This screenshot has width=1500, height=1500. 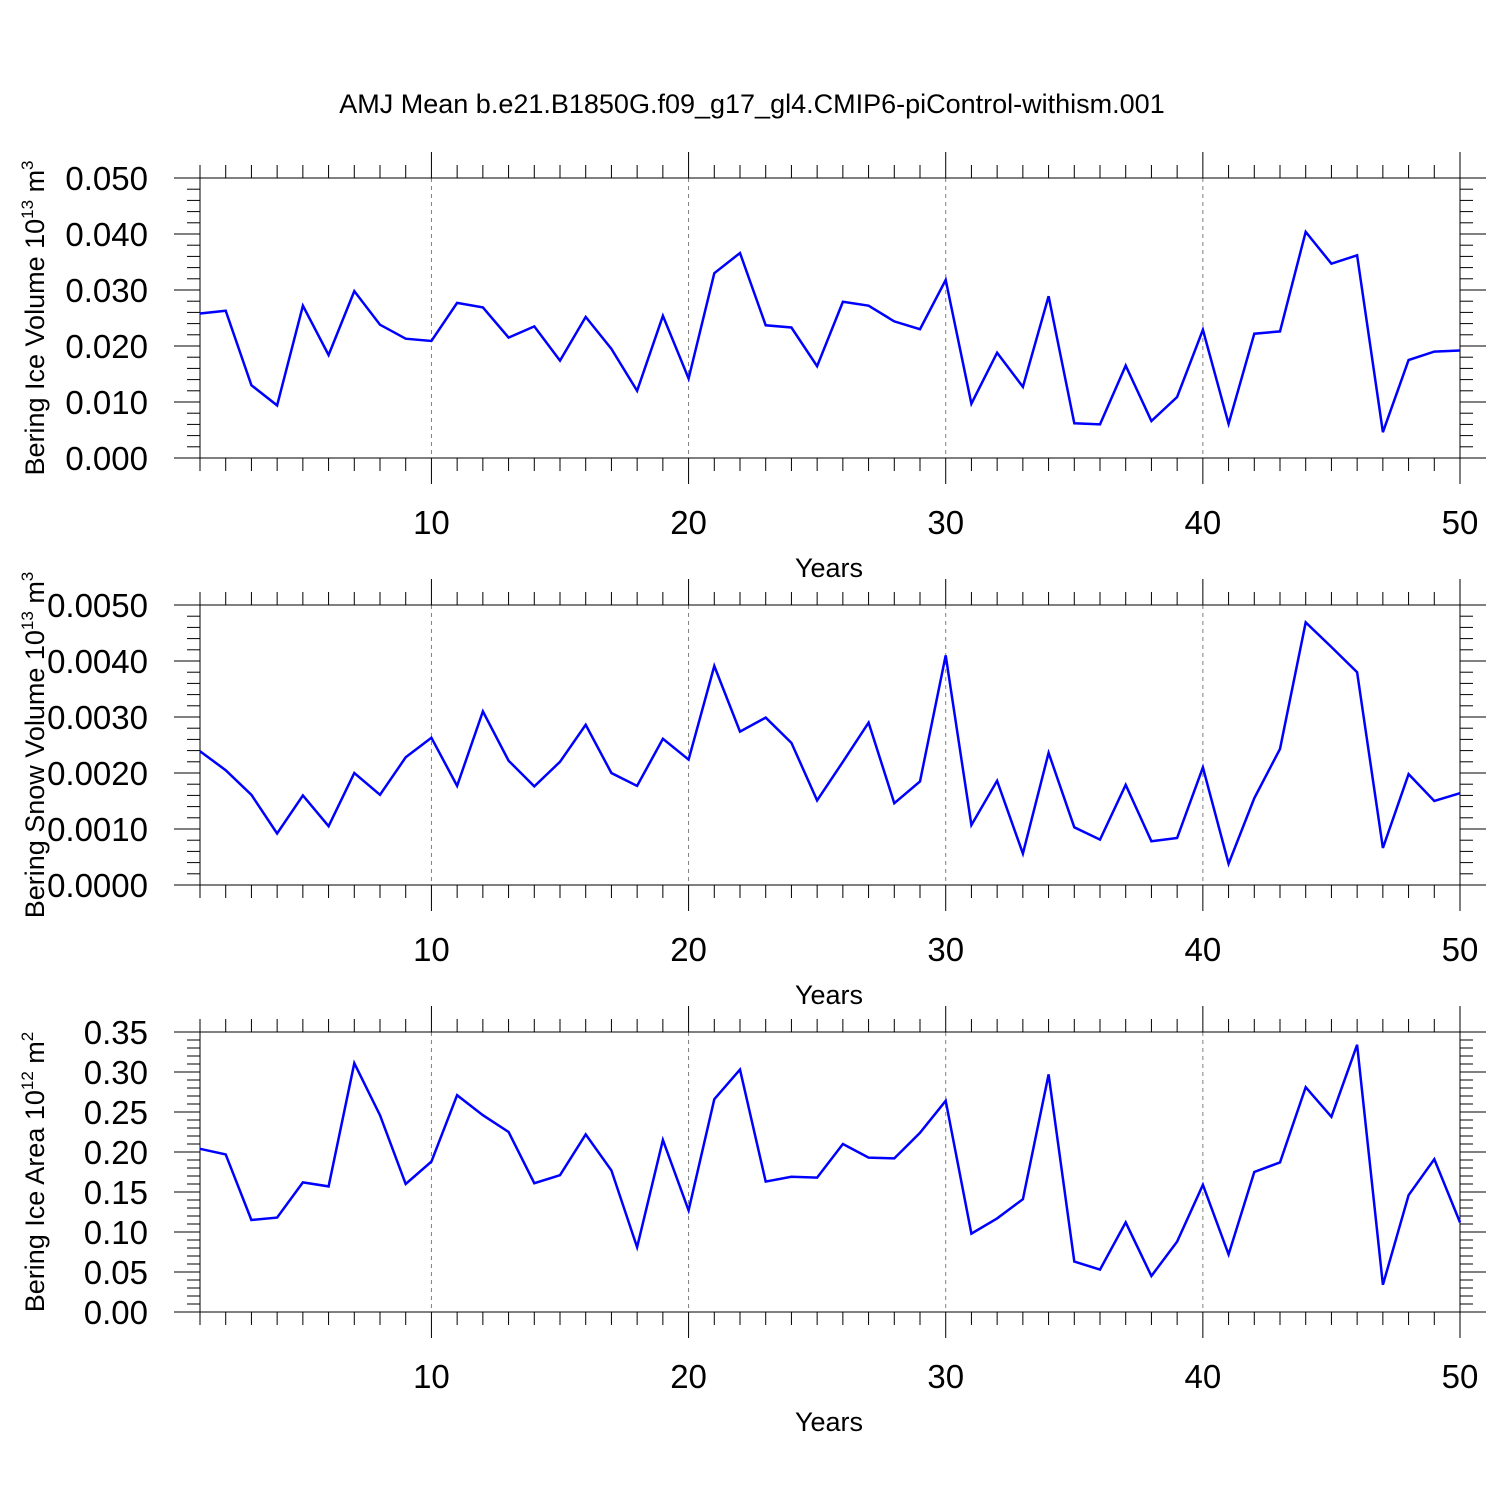 I want to click on y-tick-label: 0.10, so click(x=116, y=1232).